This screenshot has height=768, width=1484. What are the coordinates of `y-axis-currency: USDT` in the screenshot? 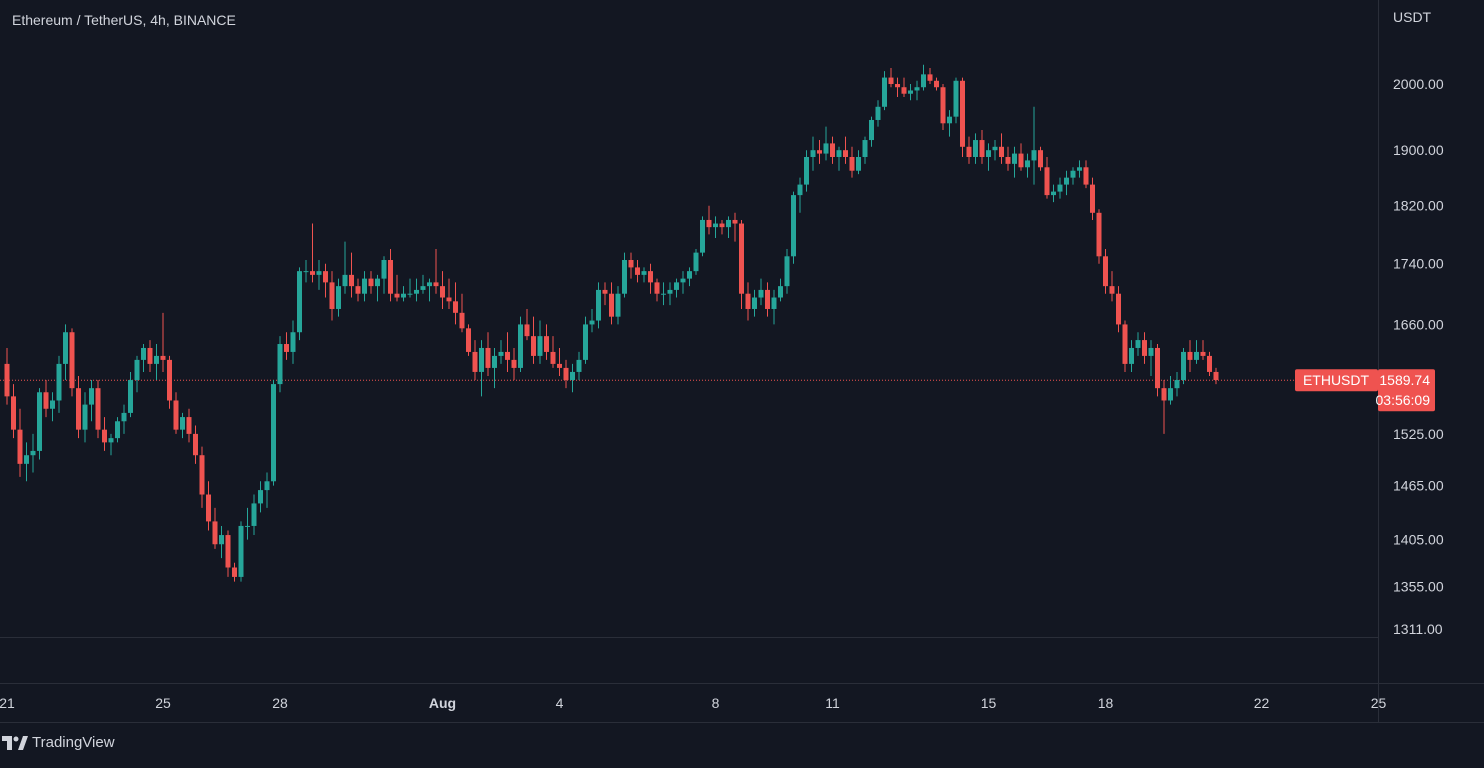 It's located at (1412, 17).